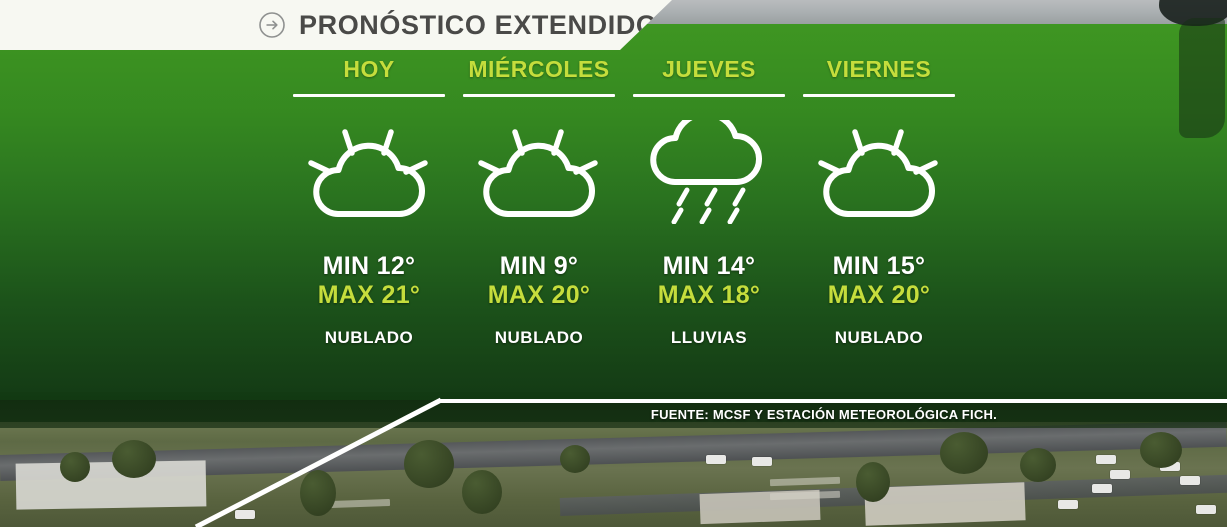 This screenshot has width=1227, height=527. What do you see at coordinates (709, 294) in the screenshot?
I see `max-temperature: MAX 18°` at bounding box center [709, 294].